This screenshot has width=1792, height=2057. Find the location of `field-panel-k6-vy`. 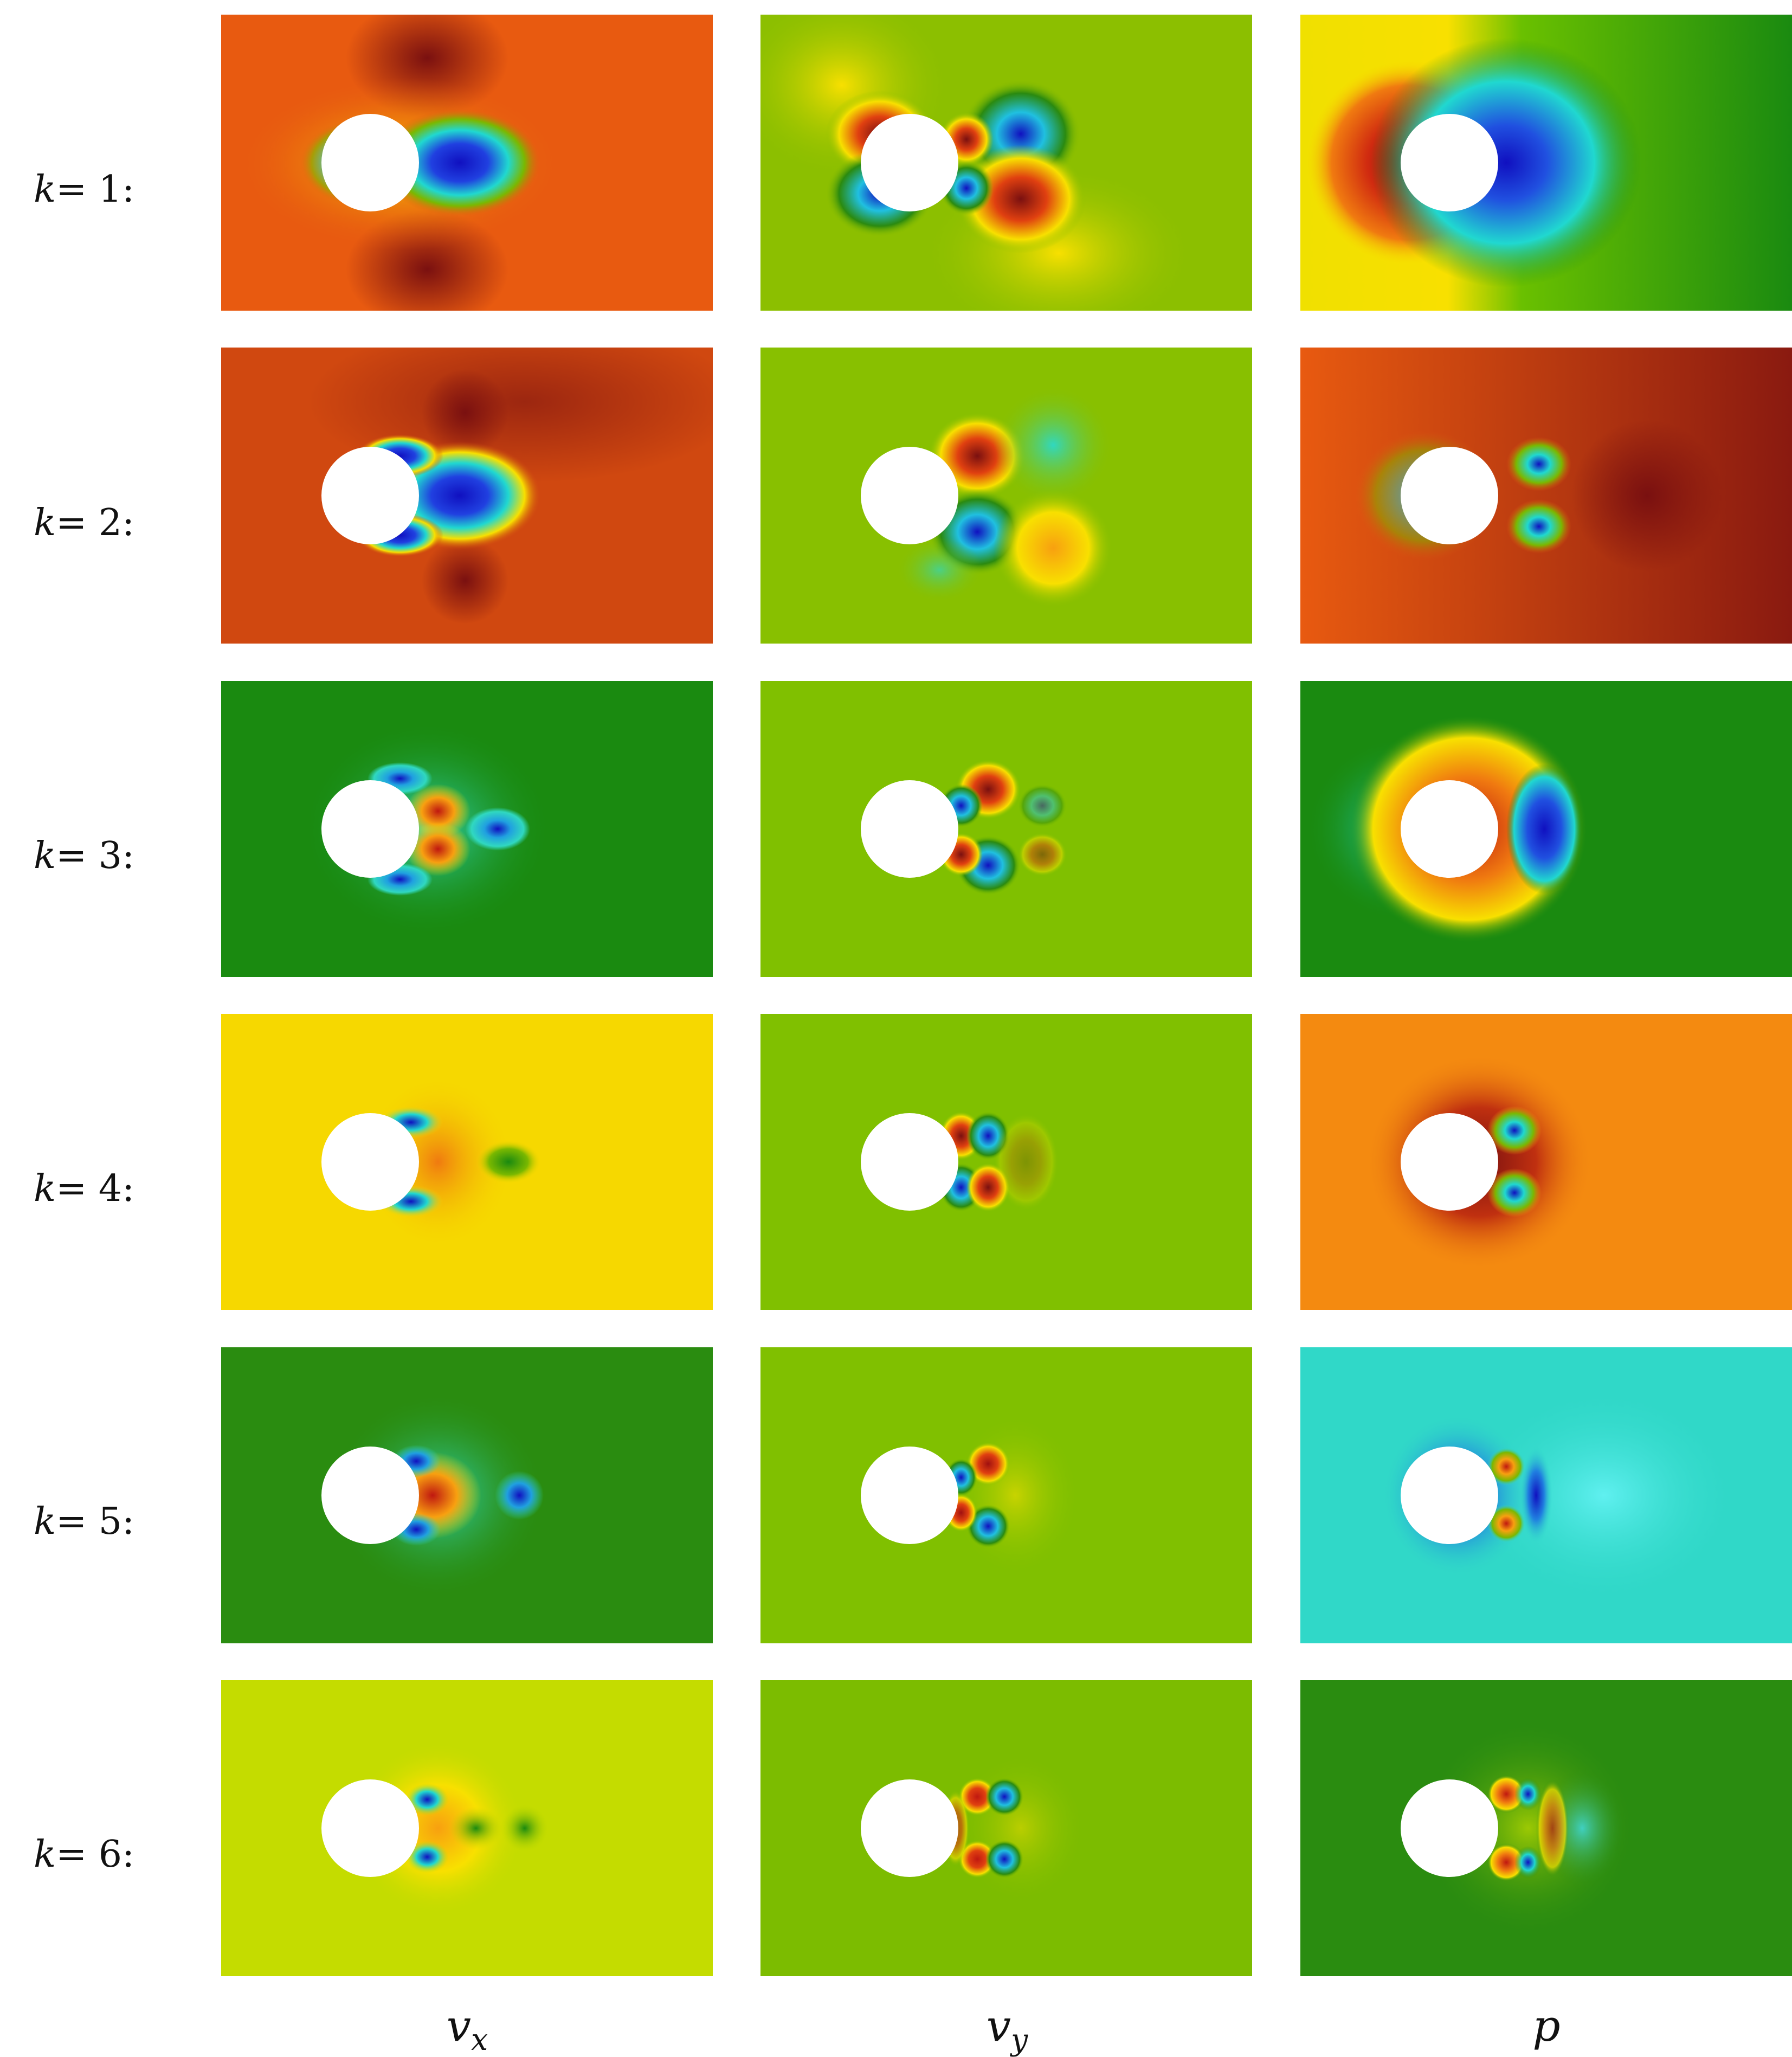

field-panel-k6-vy is located at coordinates (1006, 1828).